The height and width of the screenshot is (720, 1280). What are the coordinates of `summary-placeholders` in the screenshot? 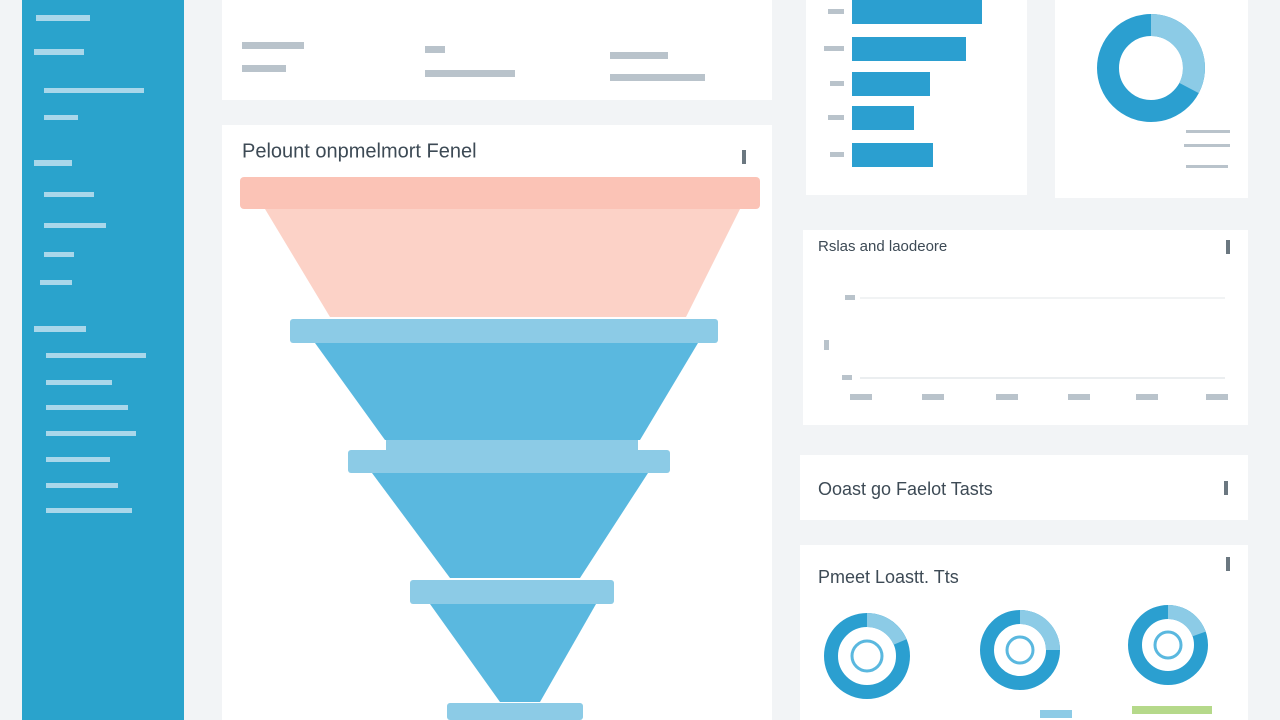 It's located at (473, 61).